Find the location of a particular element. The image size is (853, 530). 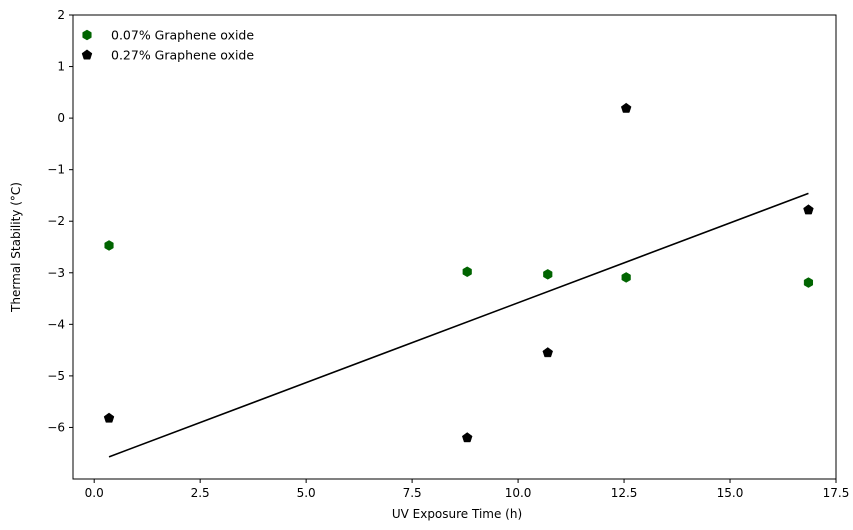

y-tick-label: −2 is located at coordinates (56, 221).